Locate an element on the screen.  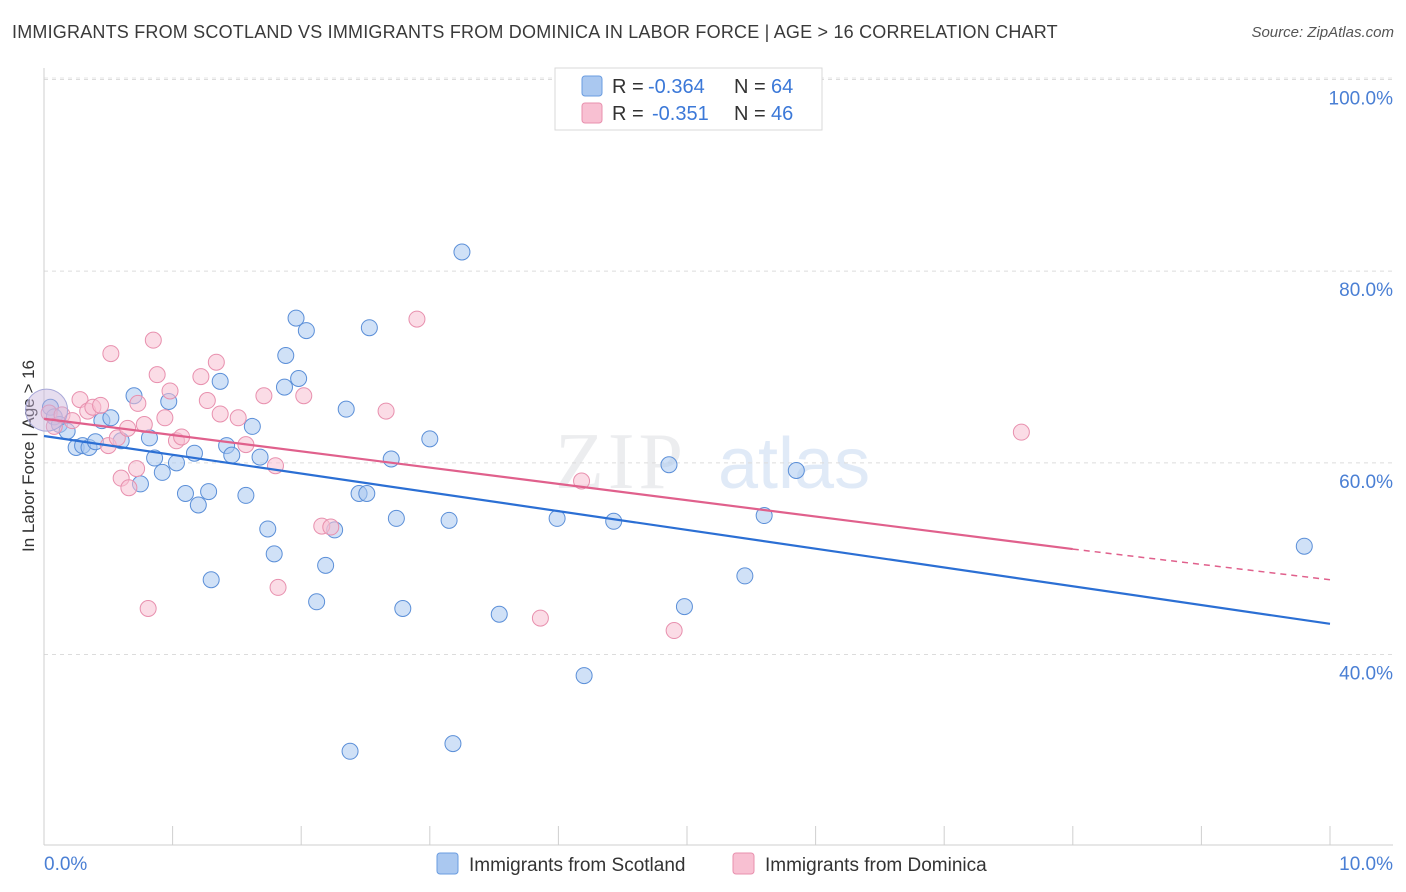
y-tick-labels: 40.0% 60.0% 80.0% 100.0% is located at coordinates (1361, 387).